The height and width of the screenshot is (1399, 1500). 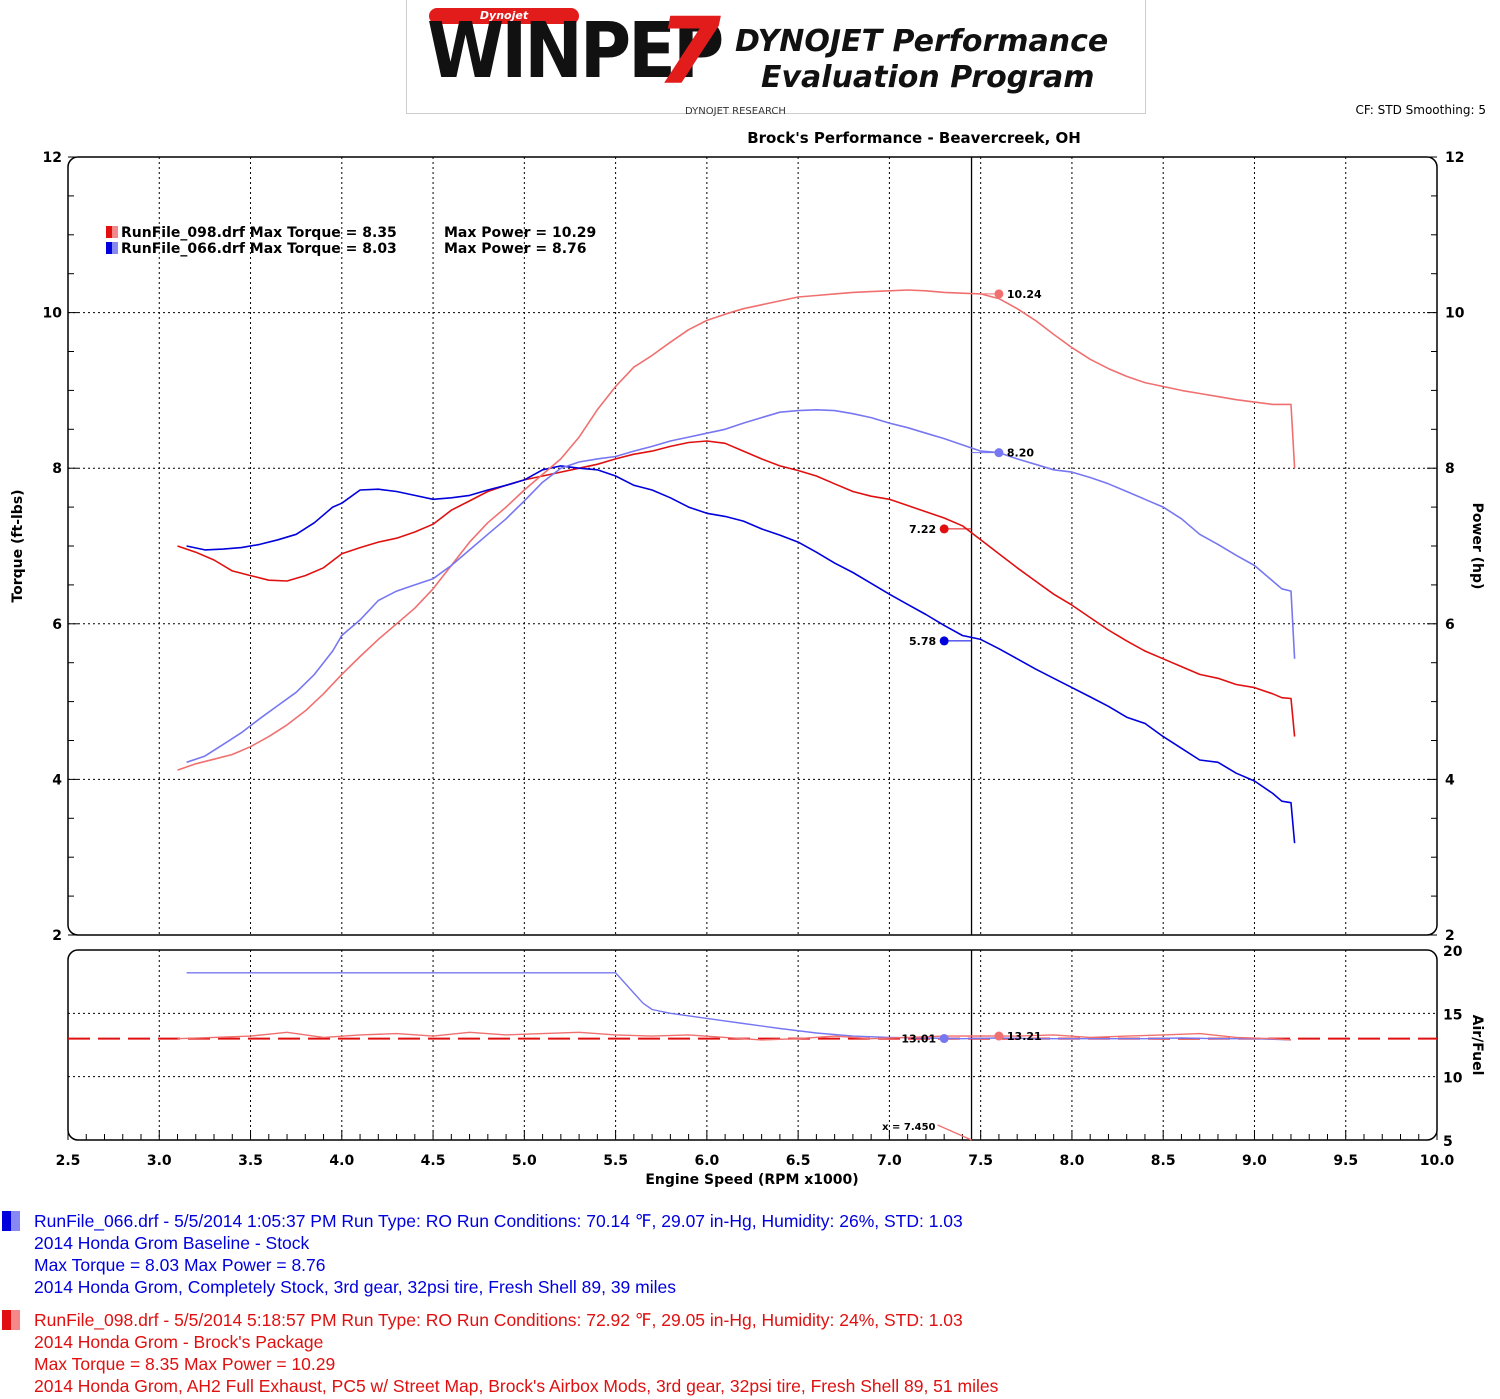 I want to click on y-tick-label: 8, so click(x=57, y=469).